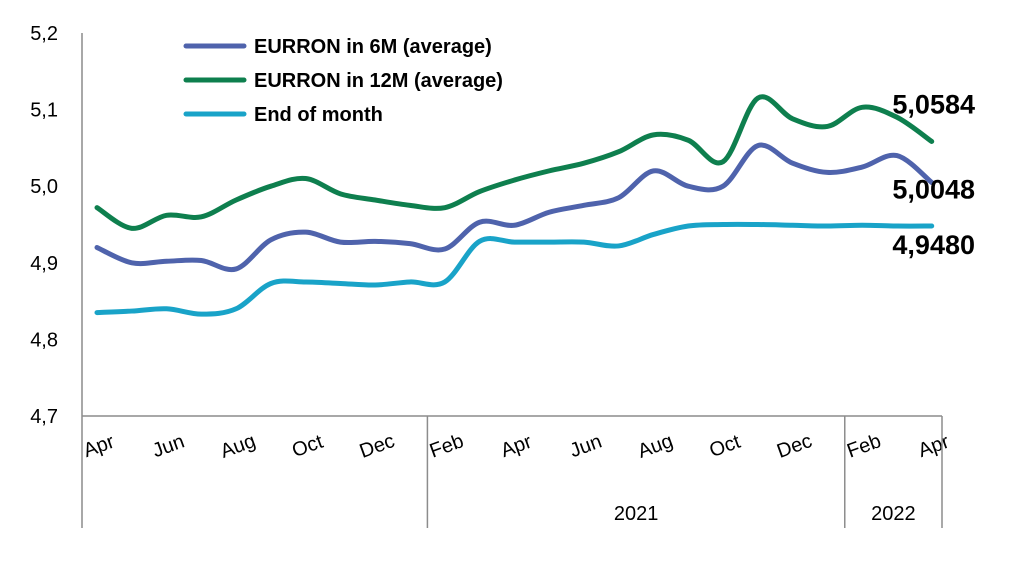 This screenshot has width=1024, height=562. Describe the element at coordinates (373, 47) in the screenshot. I see `legend-label: EURRON in 6M (average)` at that location.